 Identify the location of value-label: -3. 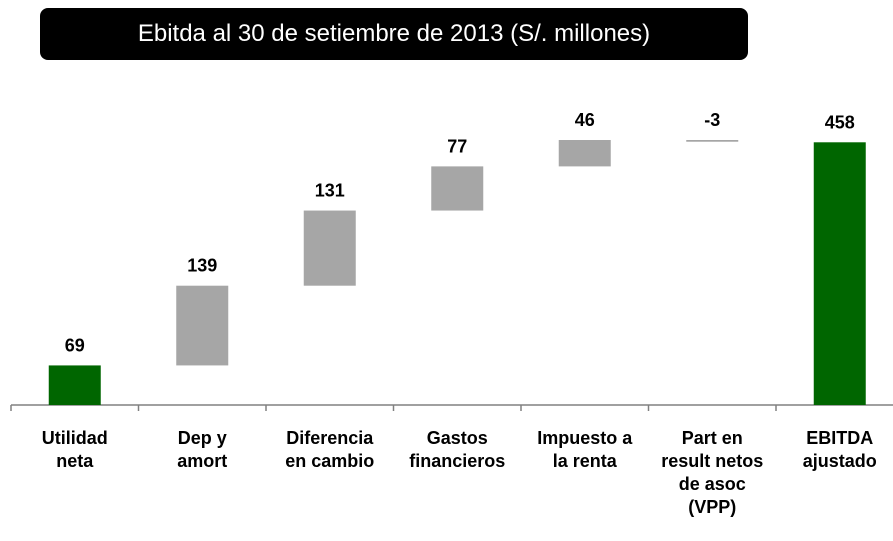
(712, 120).